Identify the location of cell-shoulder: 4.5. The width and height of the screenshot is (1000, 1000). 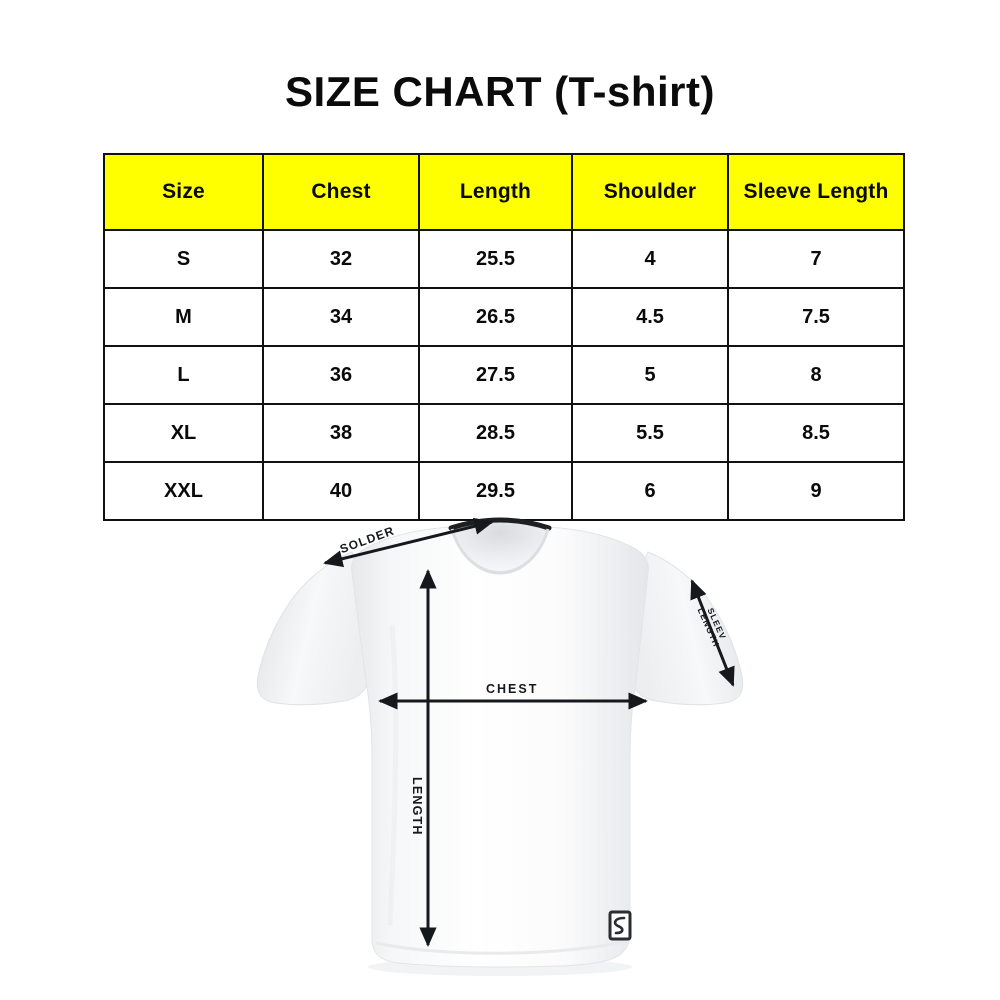
(650, 317).